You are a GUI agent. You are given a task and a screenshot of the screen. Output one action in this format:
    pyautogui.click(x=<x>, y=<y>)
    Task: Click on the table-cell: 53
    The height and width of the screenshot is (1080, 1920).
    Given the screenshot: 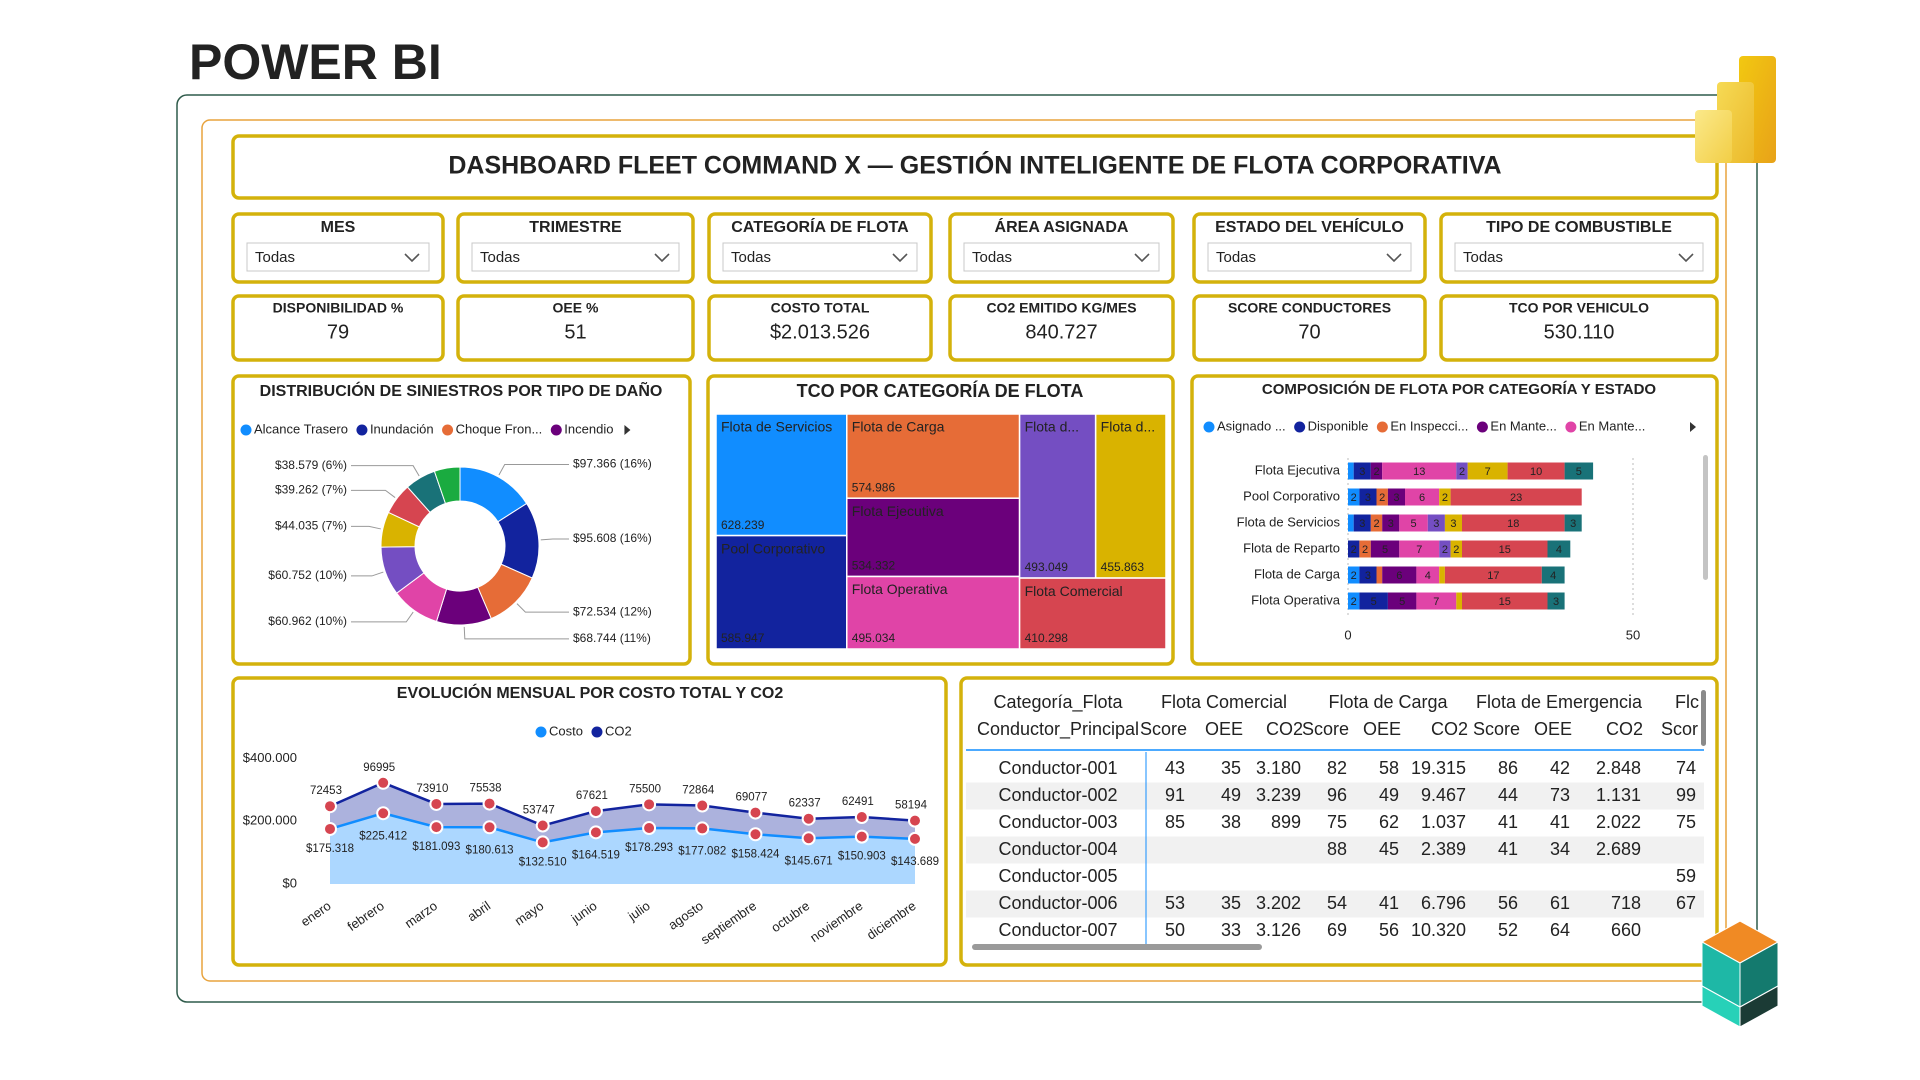 What is the action you would take?
    pyautogui.click(x=1175, y=903)
    